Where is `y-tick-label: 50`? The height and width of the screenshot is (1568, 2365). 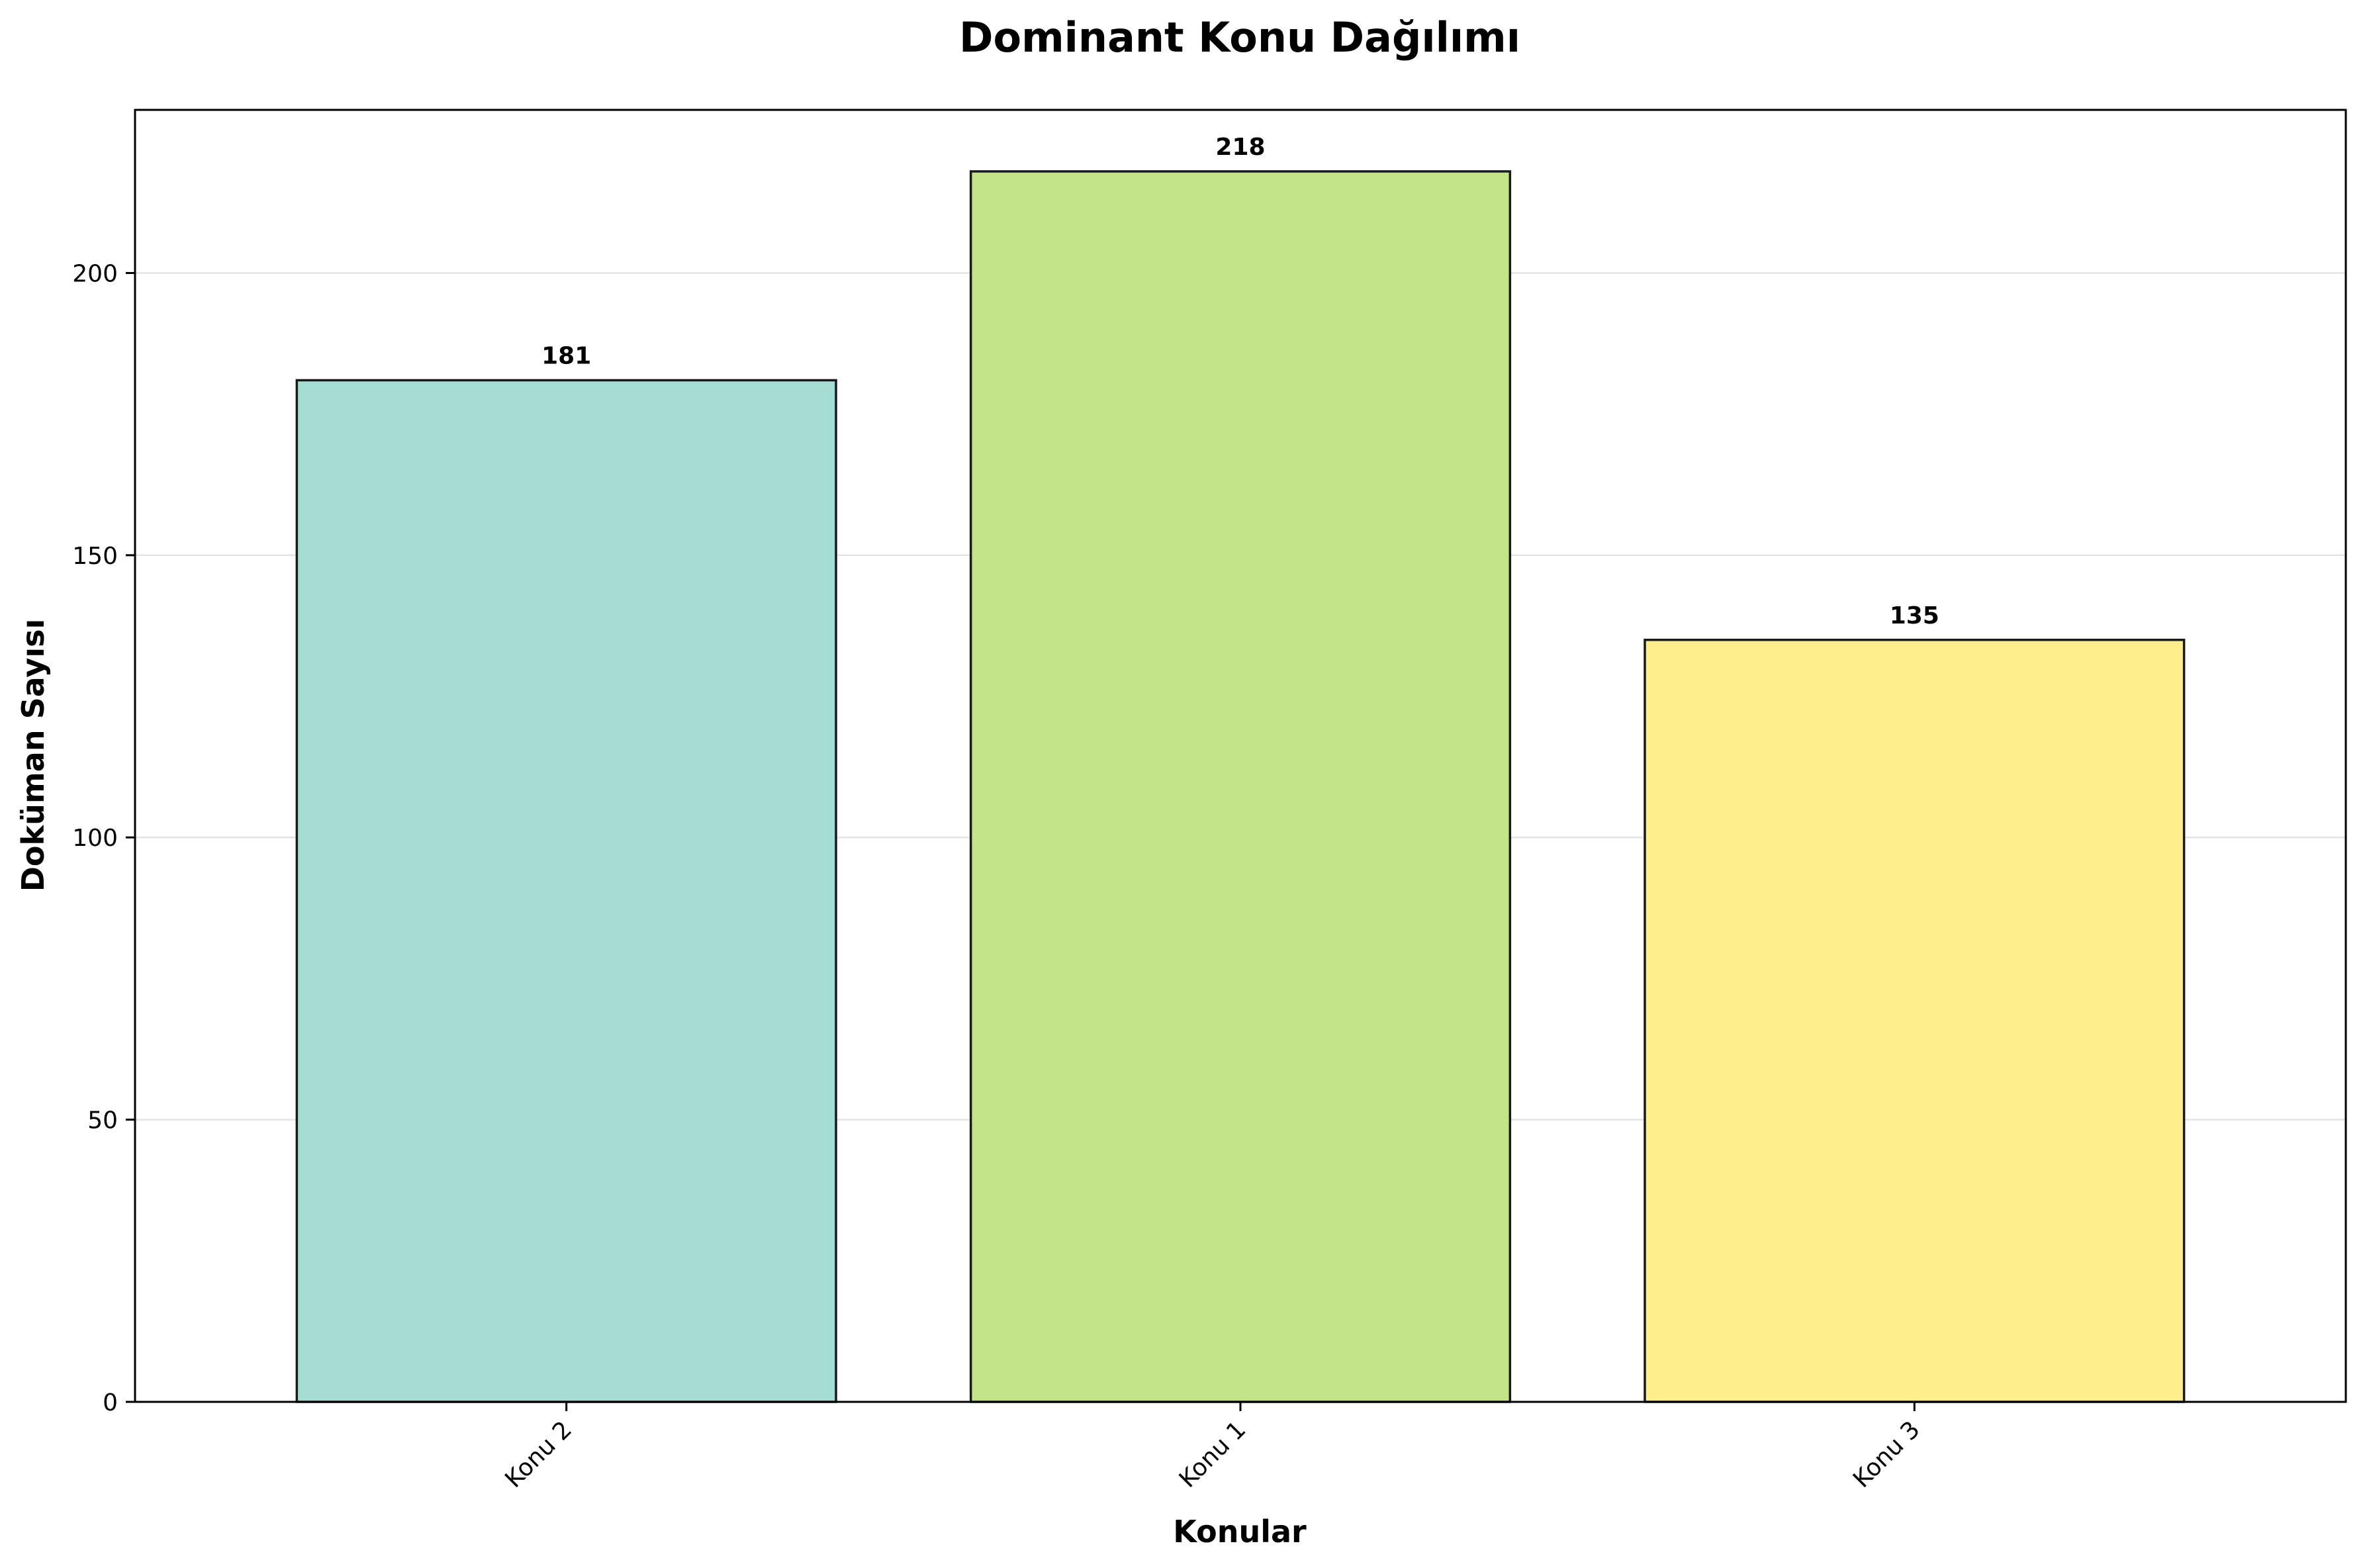
y-tick-label: 50 is located at coordinates (102, 1120).